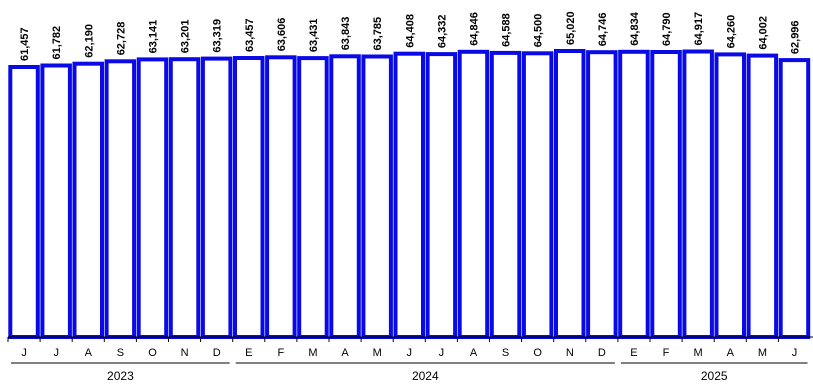 This screenshot has width=813, height=387. What do you see at coordinates (314, 35) in the screenshot?
I see `data-label: 63,431` at bounding box center [314, 35].